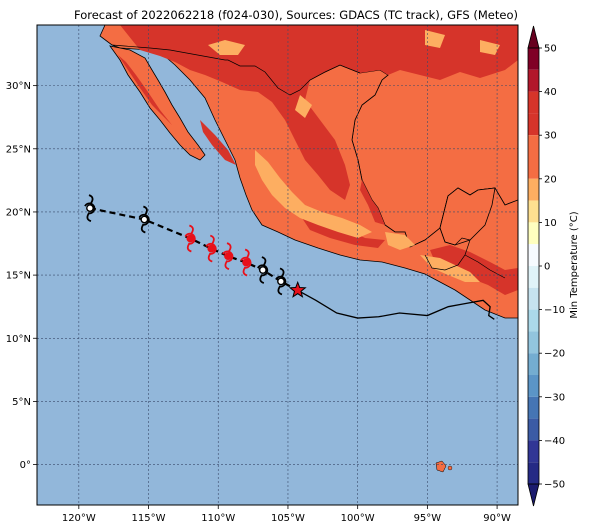  Describe the element at coordinates (358, 518) in the screenshot. I see `x-tick-label: 100°W` at that location.